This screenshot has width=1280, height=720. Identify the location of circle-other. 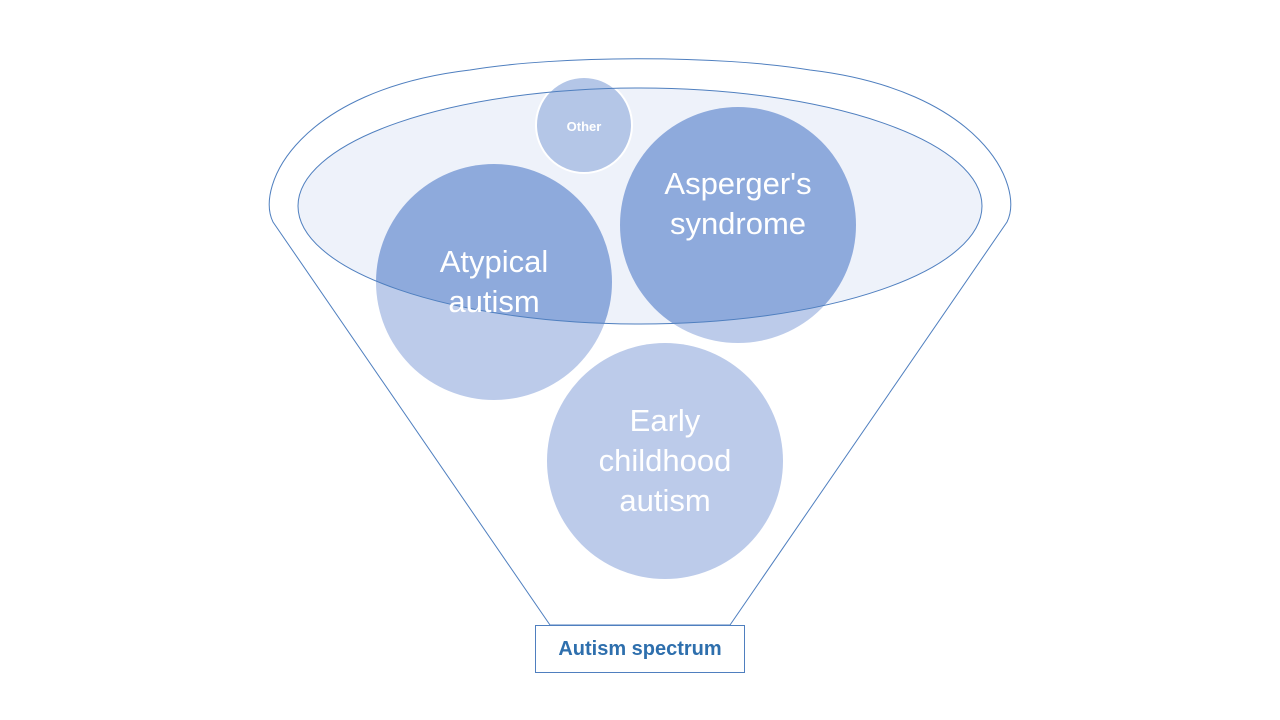
(584, 125).